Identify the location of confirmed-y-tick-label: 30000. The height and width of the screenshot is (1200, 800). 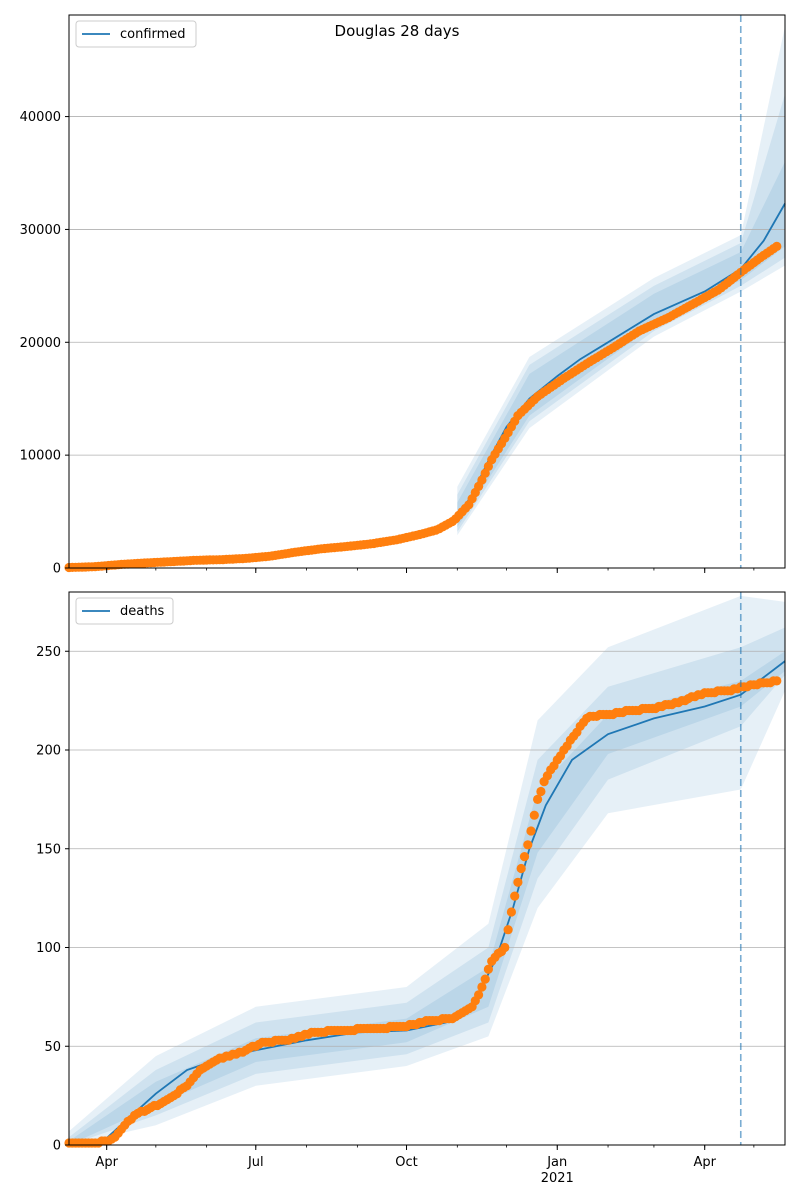
(40, 230).